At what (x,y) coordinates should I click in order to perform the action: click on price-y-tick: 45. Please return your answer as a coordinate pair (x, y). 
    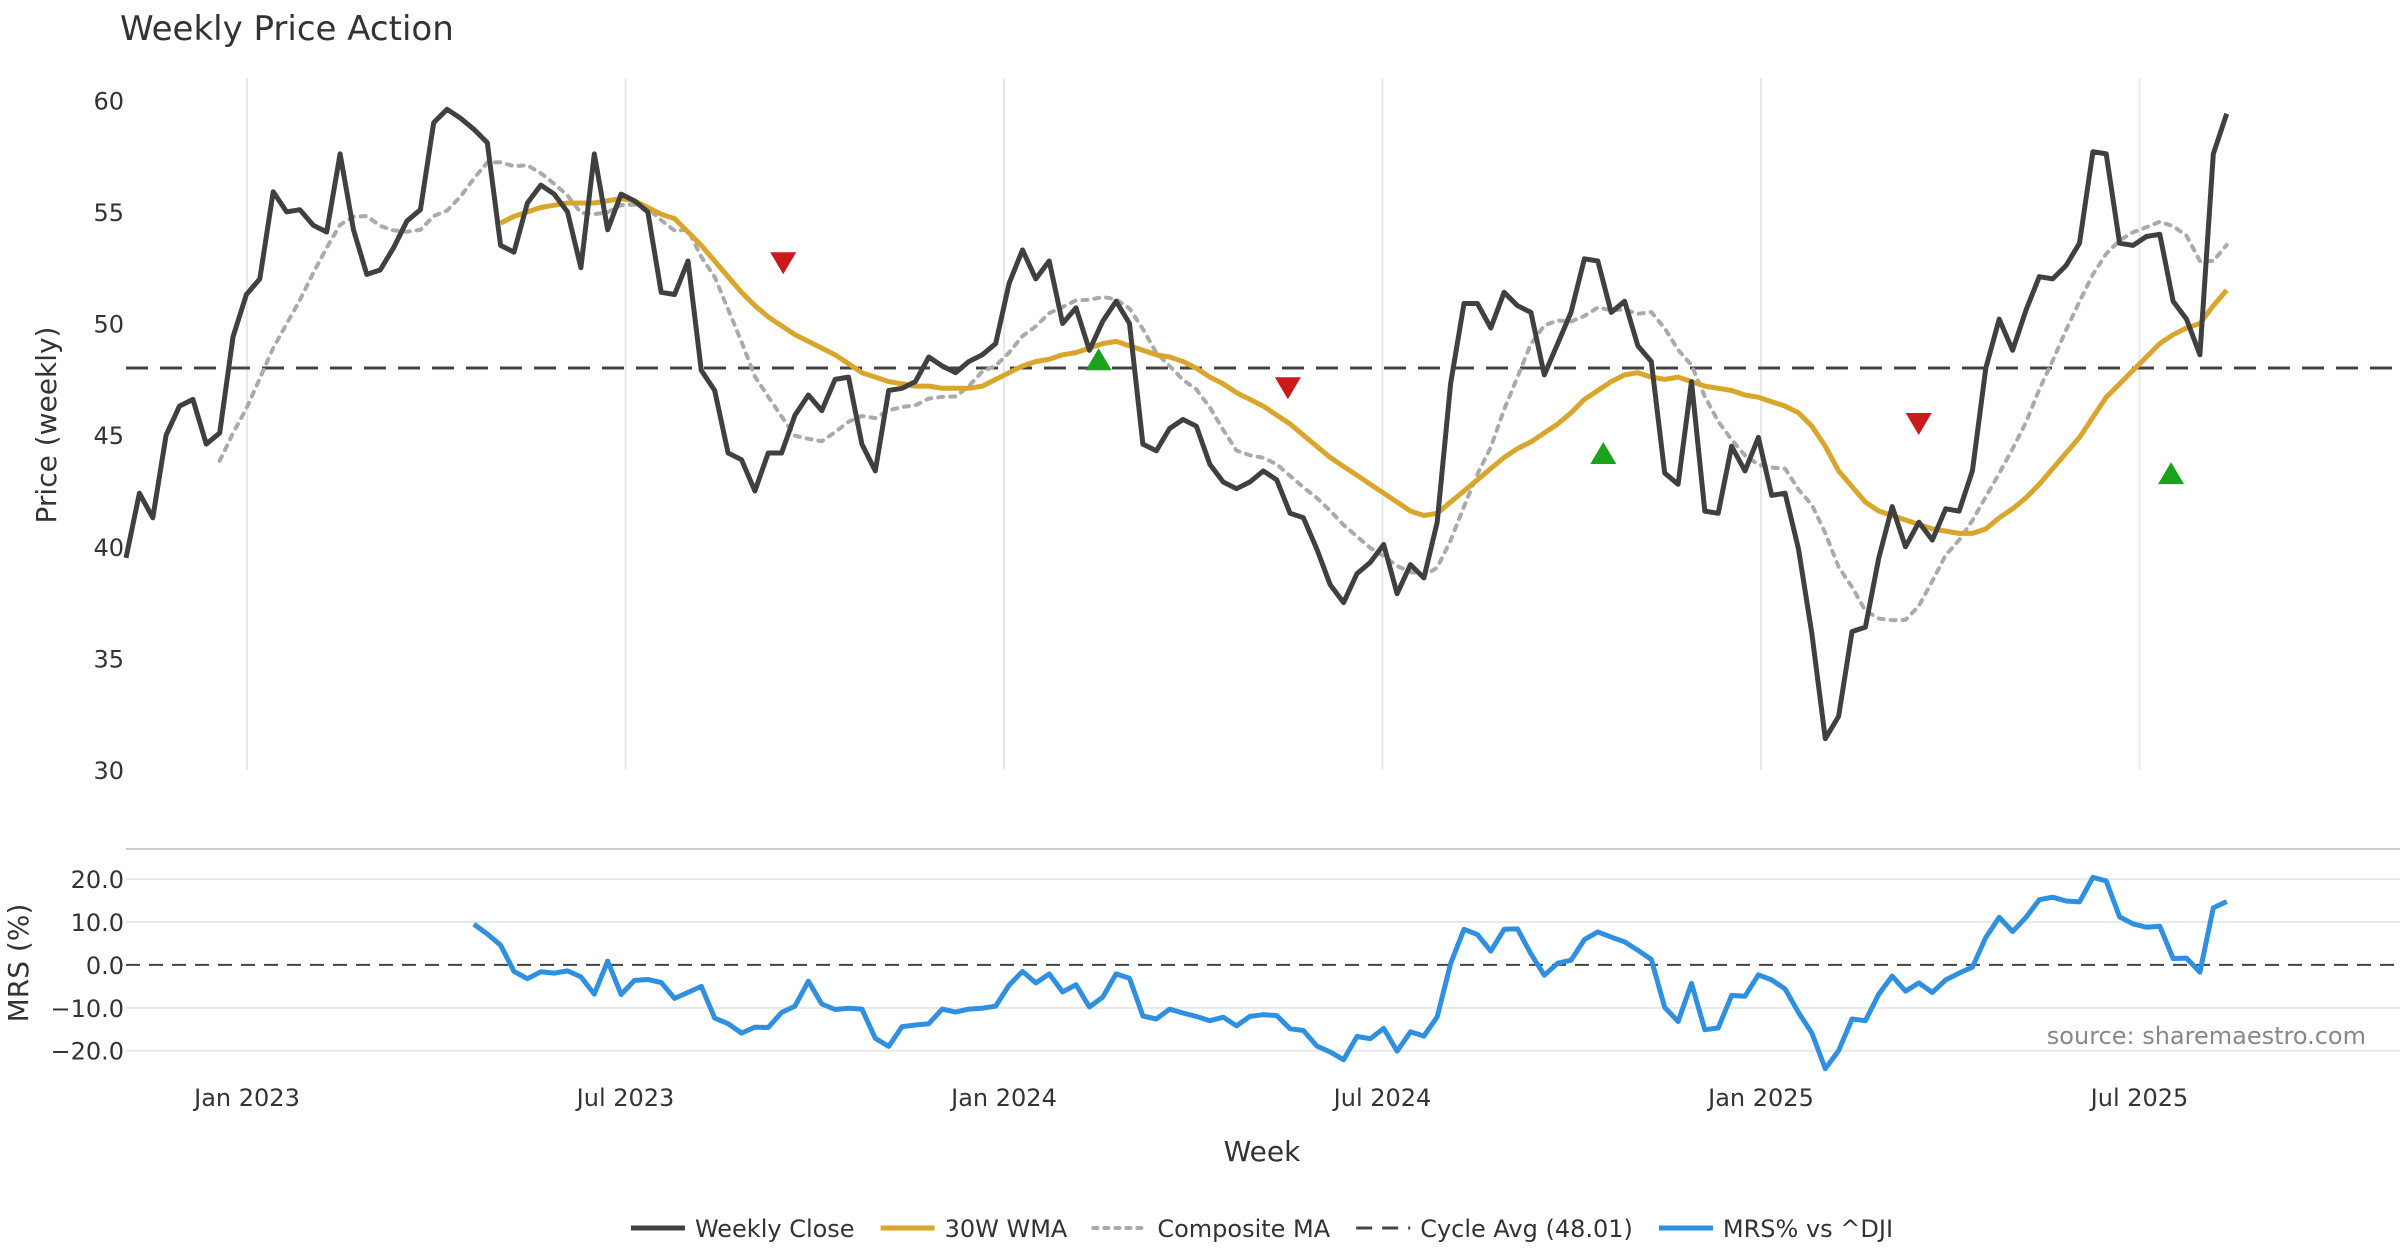
    Looking at the image, I should click on (108, 436).